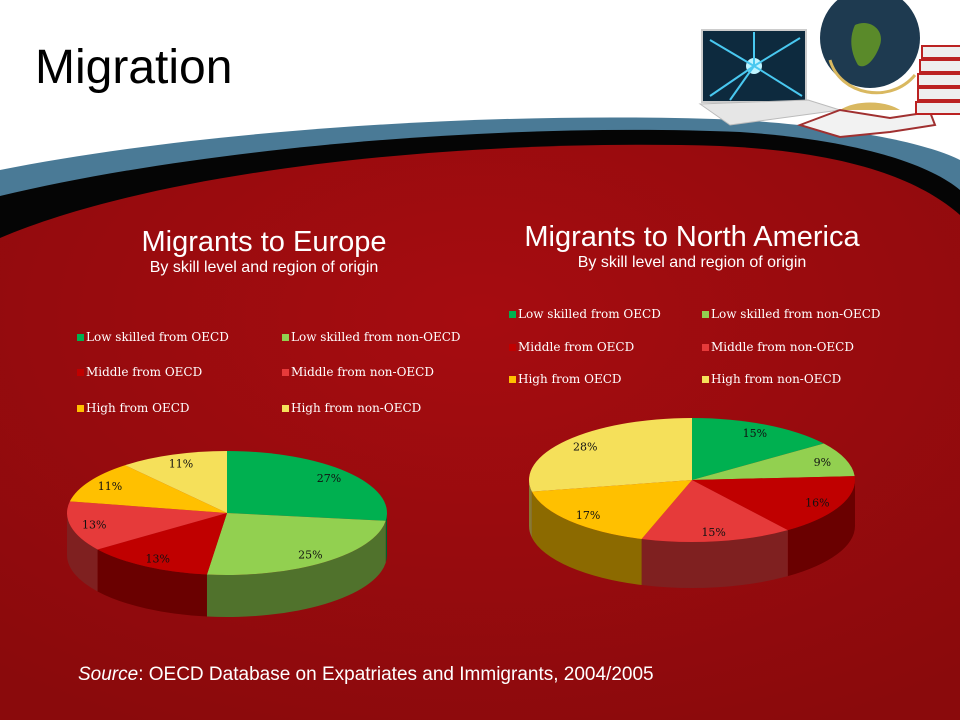 The image size is (960, 720). I want to click on slide-title: Migration, so click(134, 67).